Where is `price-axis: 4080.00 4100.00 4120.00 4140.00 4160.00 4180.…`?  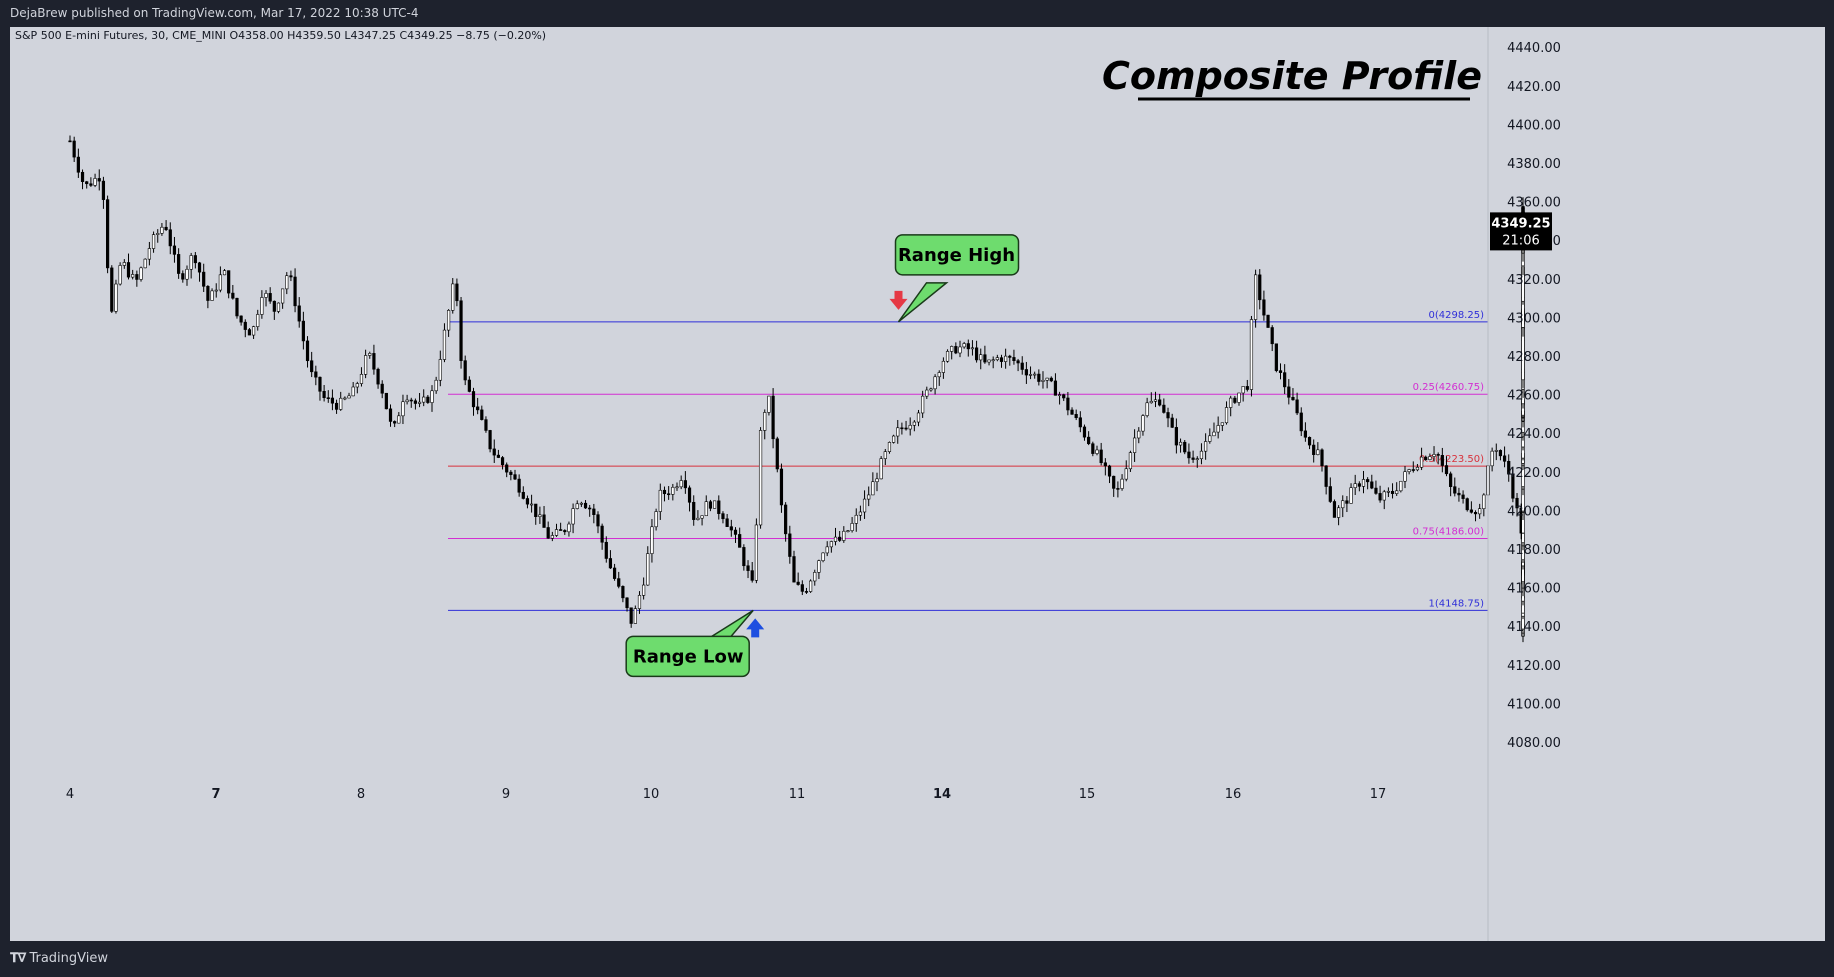
price-axis: 4080.00 4100.00 4120.00 4140.00 4160.00 4180.… is located at coordinates (1524, 484).